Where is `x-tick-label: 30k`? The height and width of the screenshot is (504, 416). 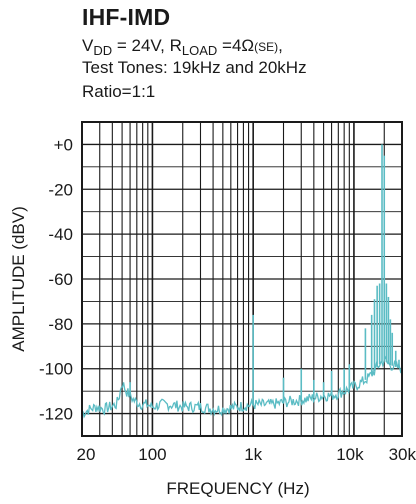 x-tick-label: 30k is located at coordinates (402, 454).